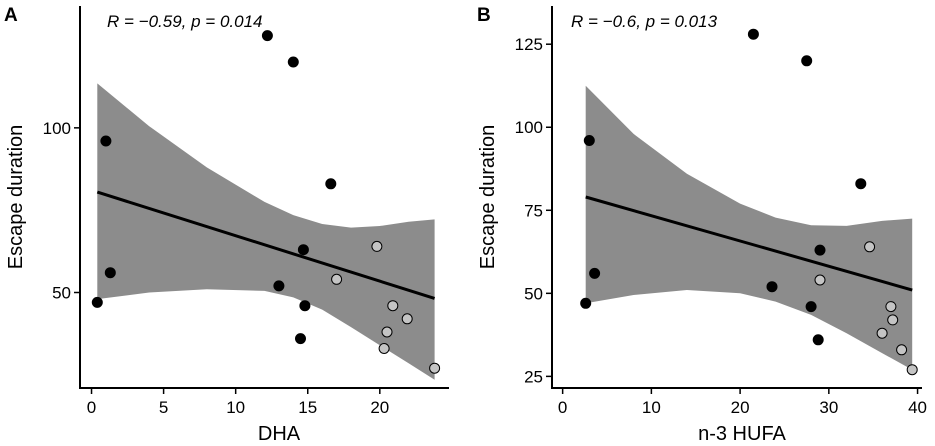 This screenshot has width=935, height=446. What do you see at coordinates (533, 210) in the screenshot?
I see `panel-b-y-tick-label: 75` at bounding box center [533, 210].